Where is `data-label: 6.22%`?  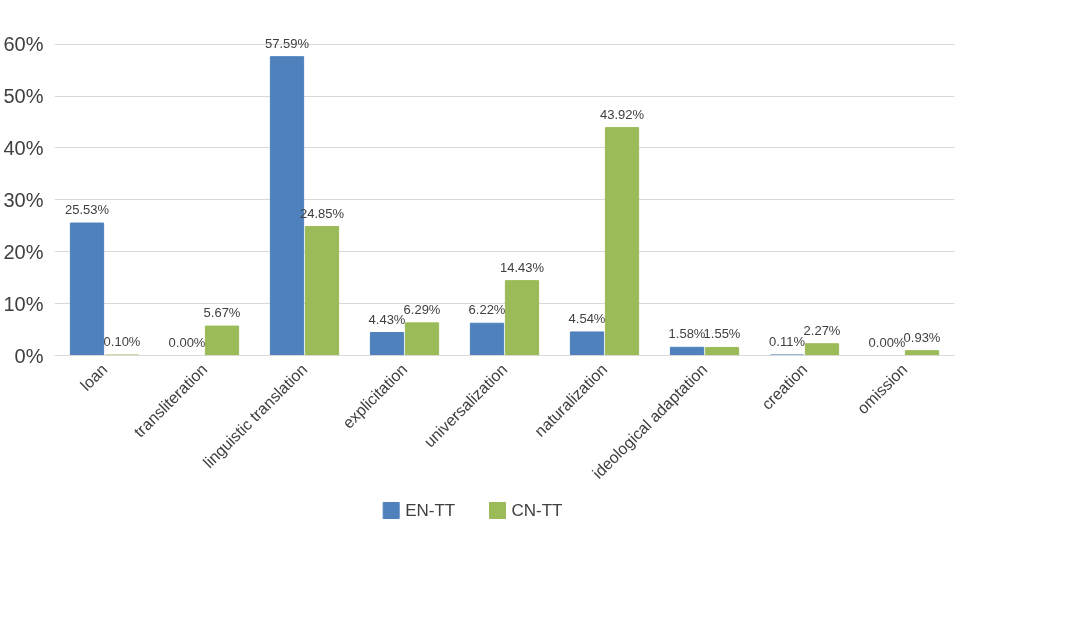 data-label: 6.22% is located at coordinates (487, 310).